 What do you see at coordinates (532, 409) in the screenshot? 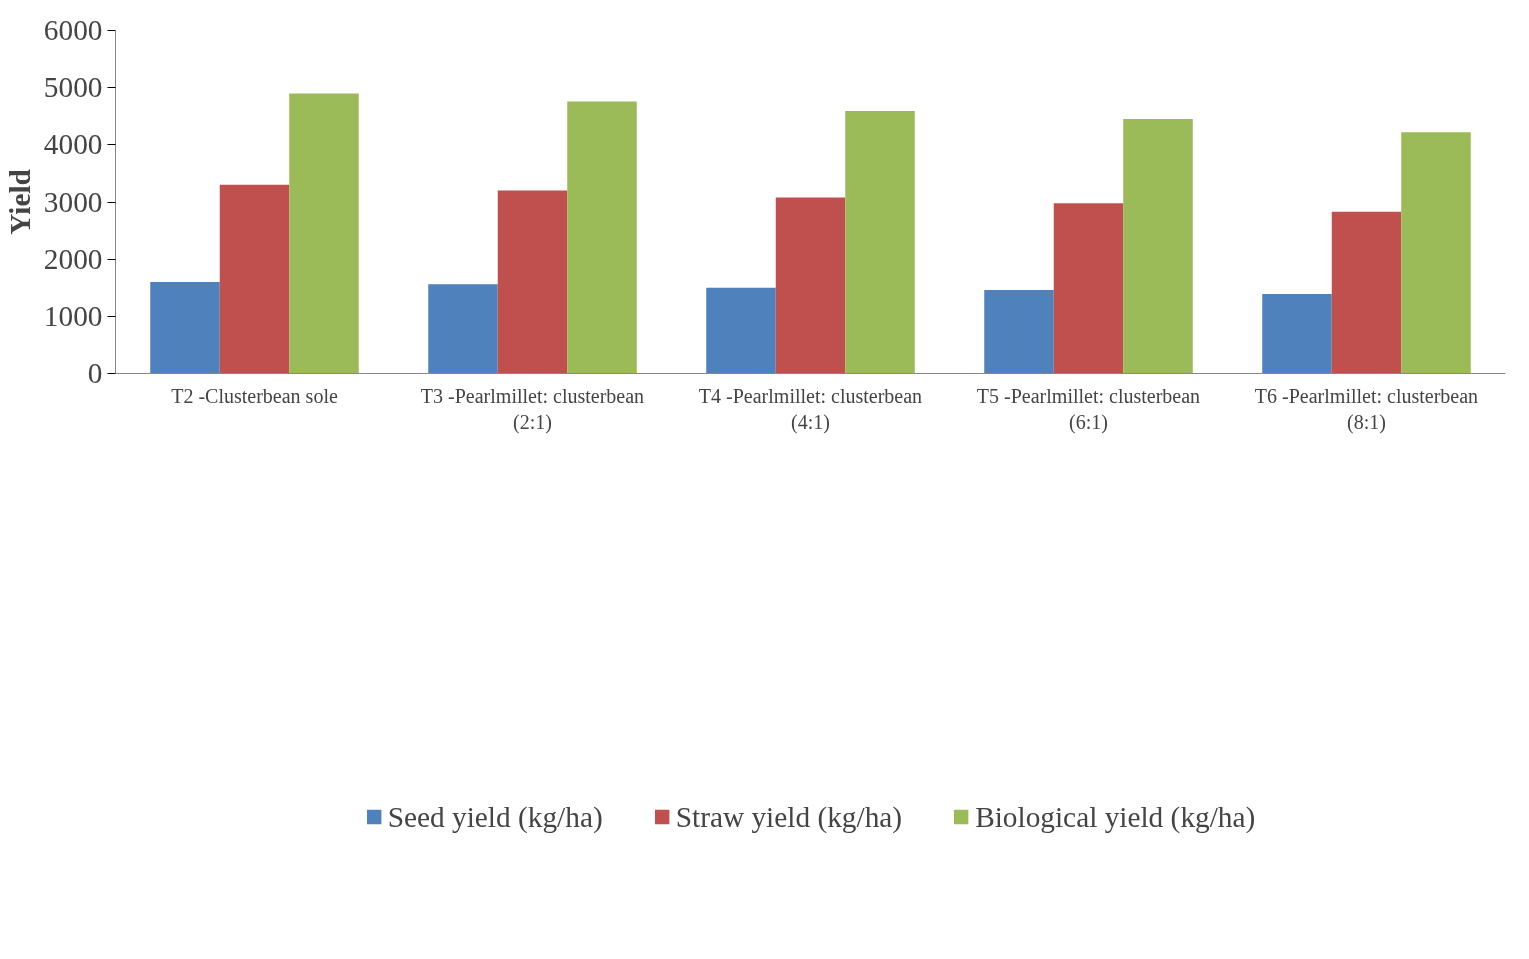
I see `x-tick-label: T3 -Pearlmillet: clusterbean (2:1)` at bounding box center [532, 409].